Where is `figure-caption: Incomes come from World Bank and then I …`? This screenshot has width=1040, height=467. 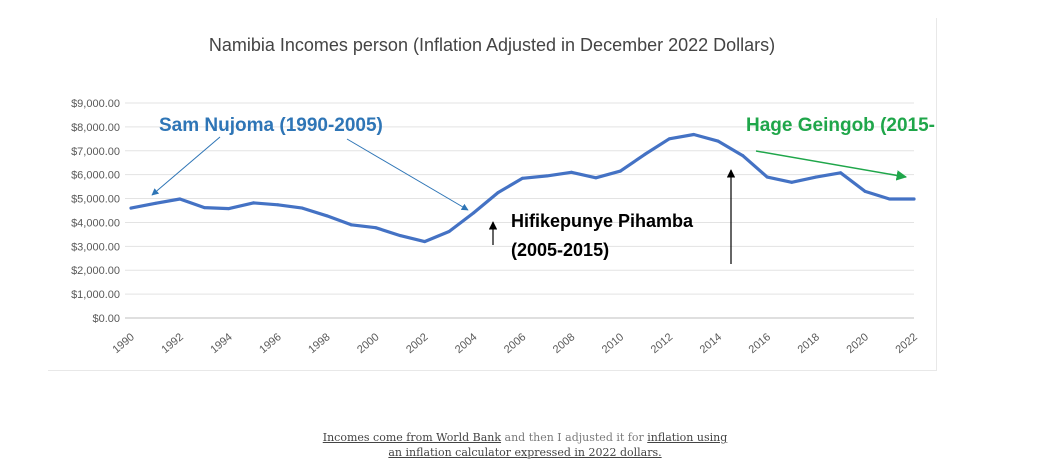 figure-caption: Incomes come from World Bank and then I … is located at coordinates (520, 445).